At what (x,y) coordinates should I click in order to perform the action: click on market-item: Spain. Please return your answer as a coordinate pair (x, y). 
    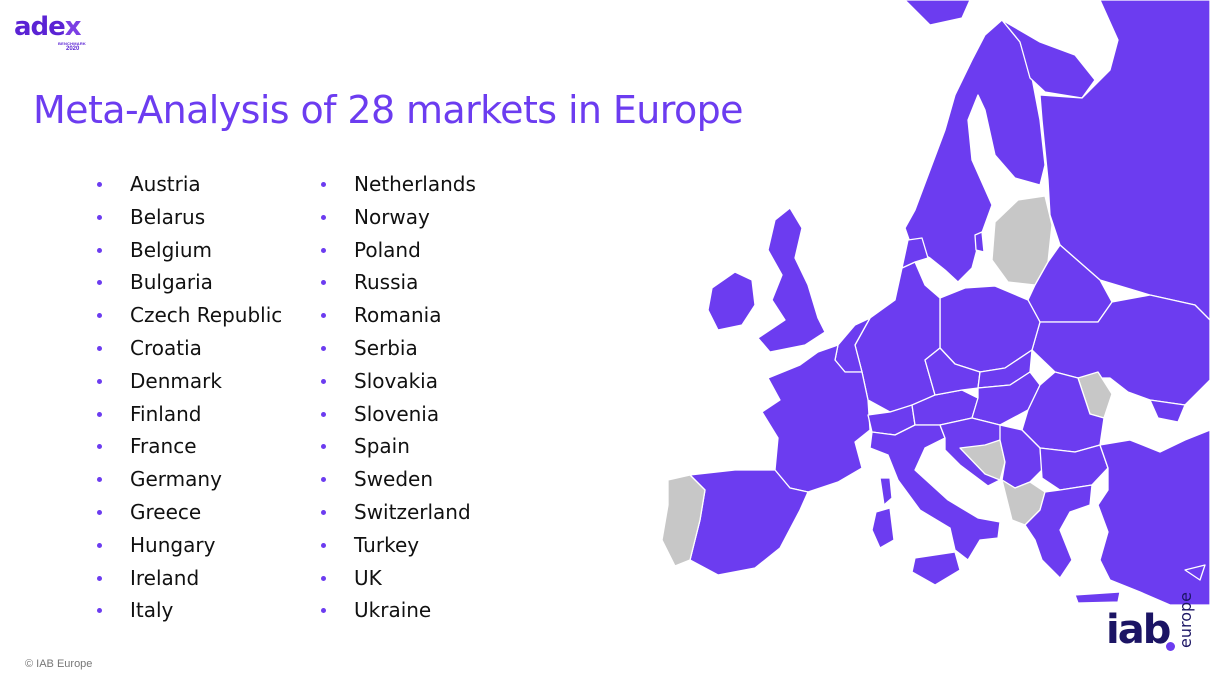
    Looking at the image, I should click on (398, 448).